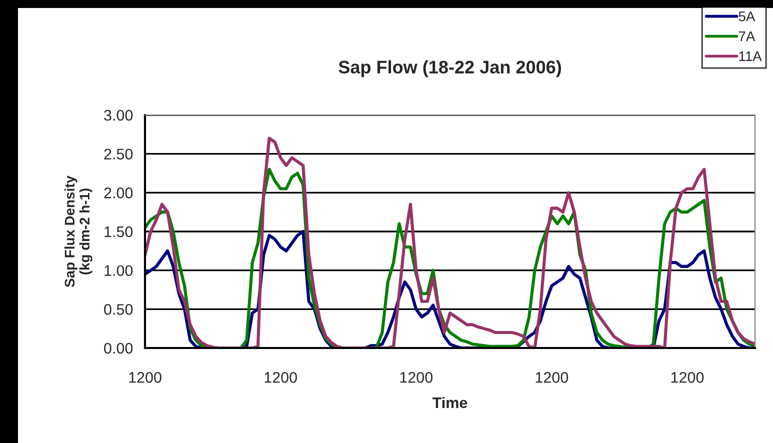 The image size is (773, 443). Describe the element at coordinates (118, 309) in the screenshot. I see `y-tick-label: 0.50` at that location.